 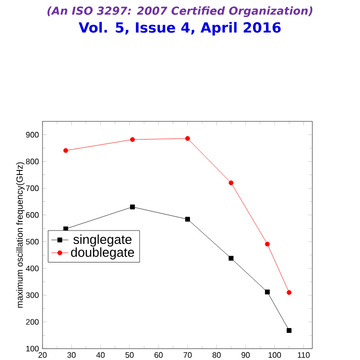 I want to click on legend-label: singlegate, so click(x=102, y=240).